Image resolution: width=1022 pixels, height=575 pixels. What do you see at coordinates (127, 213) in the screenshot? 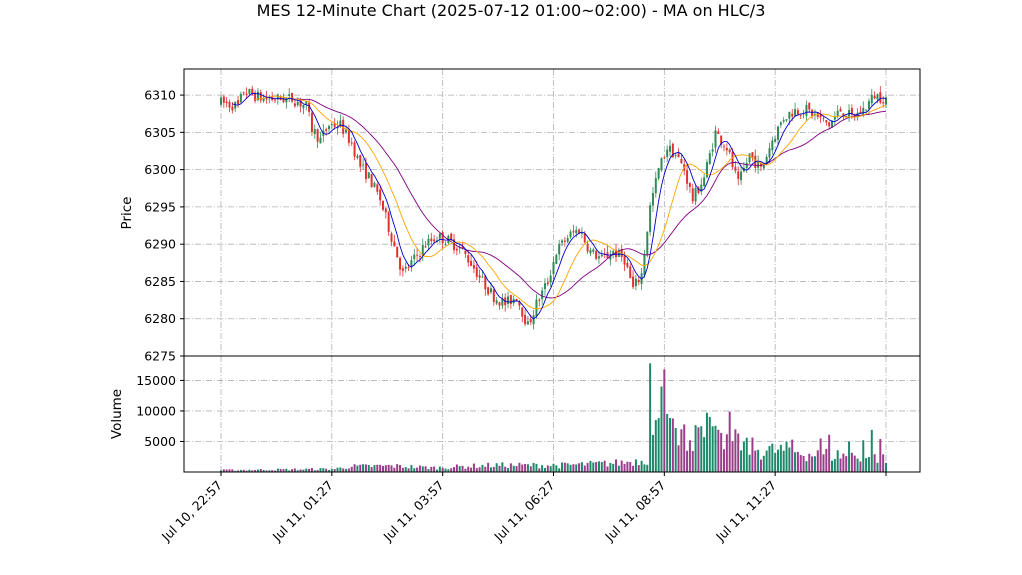
I see `price-axis-label: Price` at bounding box center [127, 213].